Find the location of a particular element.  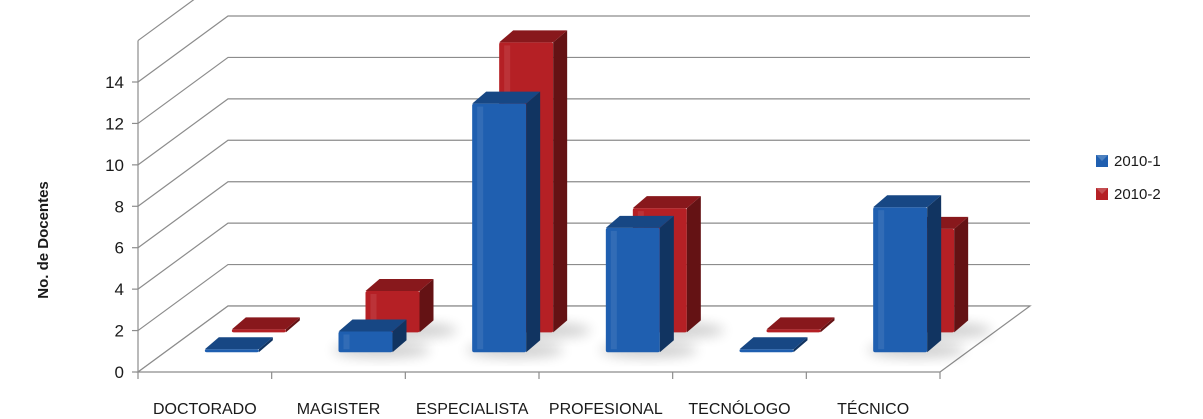

bar-2010-1-DOCTORADO is located at coordinates (238, 345).